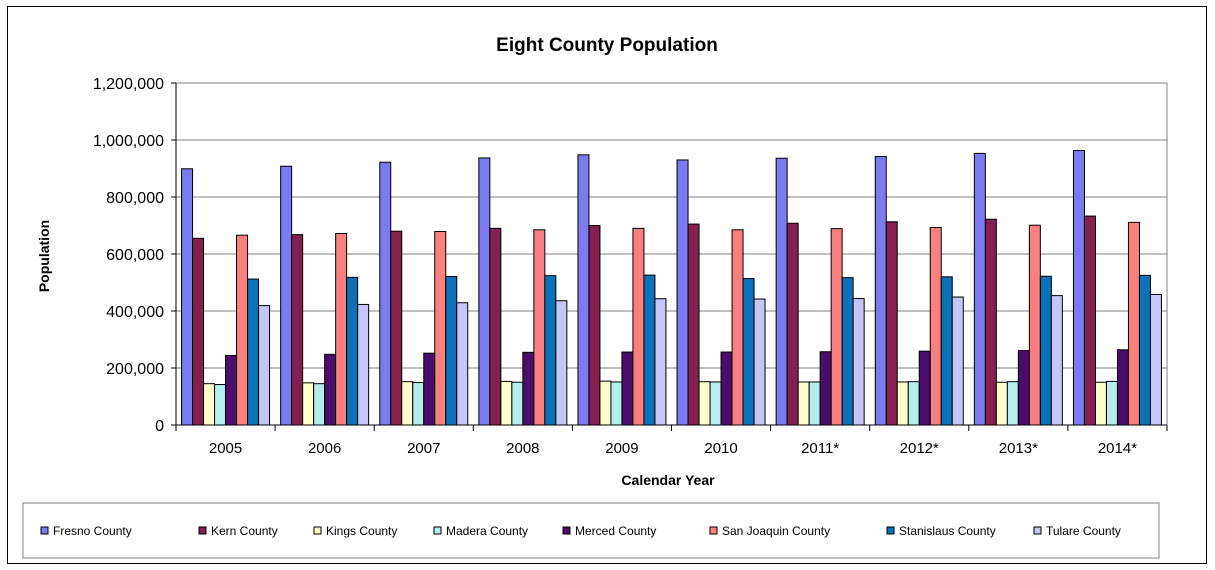 This screenshot has width=1215, height=570. What do you see at coordinates (244, 531) in the screenshot?
I see `legend-label: Kern County` at bounding box center [244, 531].